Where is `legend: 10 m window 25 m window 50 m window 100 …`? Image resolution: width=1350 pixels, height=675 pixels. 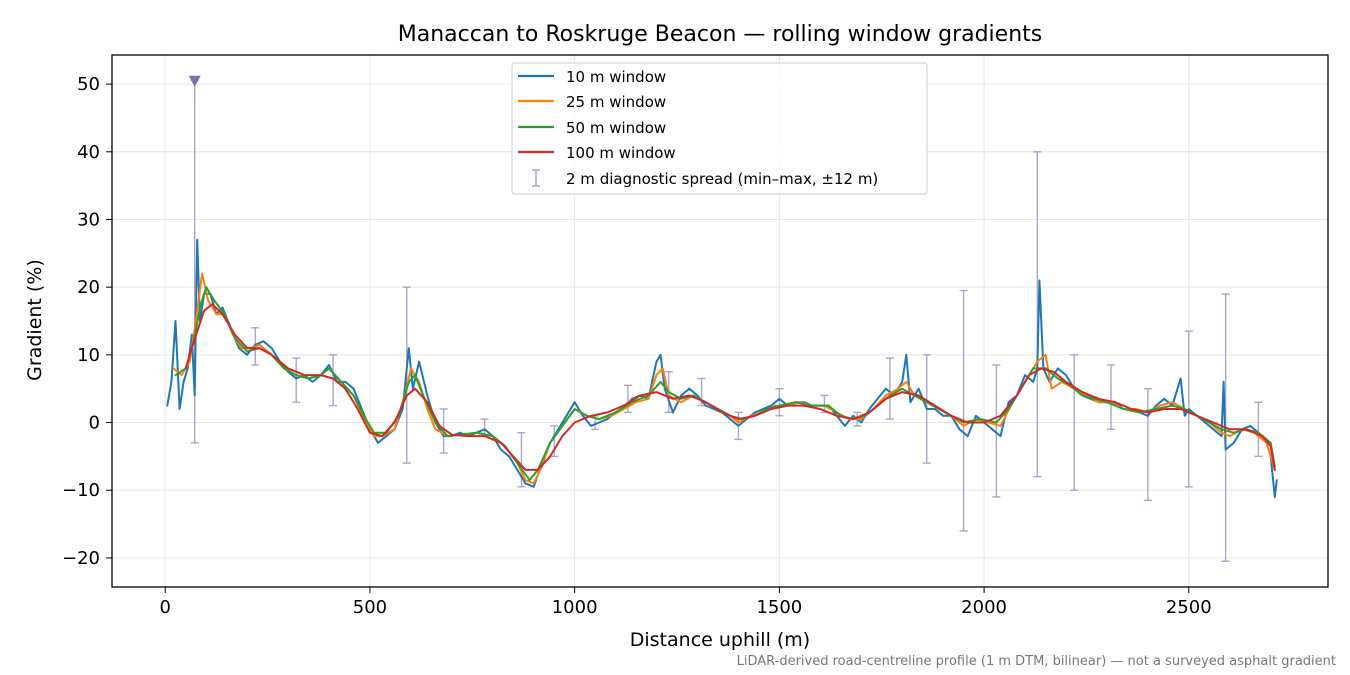 legend: 10 m window 25 m window 50 m window 100 … is located at coordinates (719, 128).